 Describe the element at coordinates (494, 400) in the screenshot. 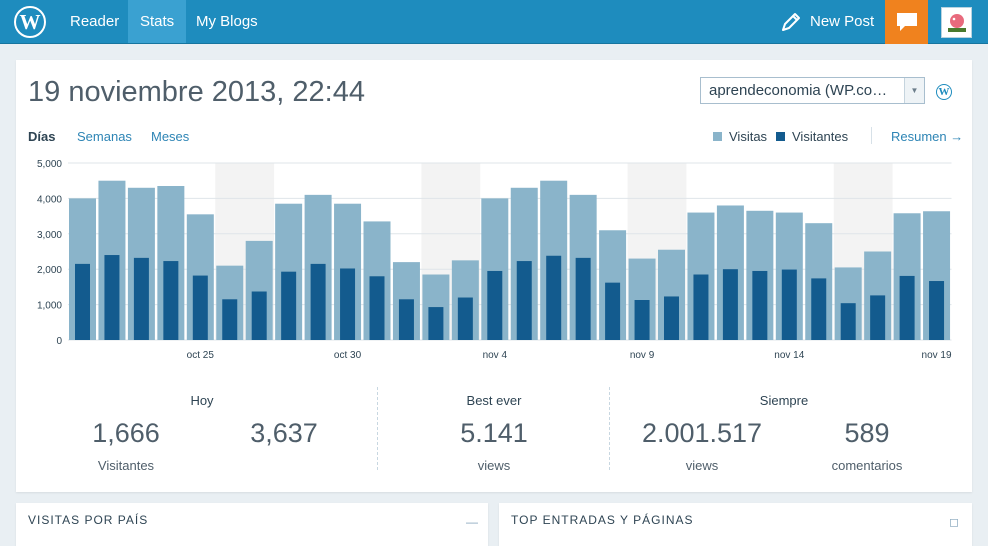

I see `best-ever-label: Best ever` at that location.